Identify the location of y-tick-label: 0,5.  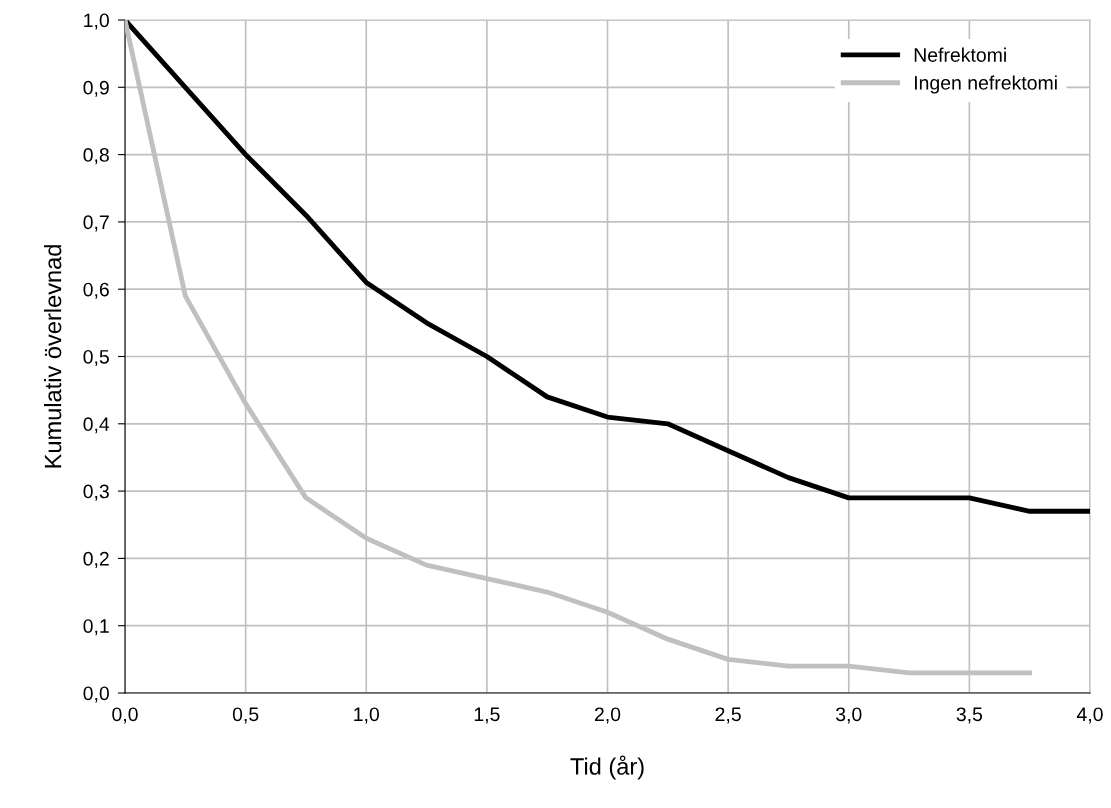
(96, 358).